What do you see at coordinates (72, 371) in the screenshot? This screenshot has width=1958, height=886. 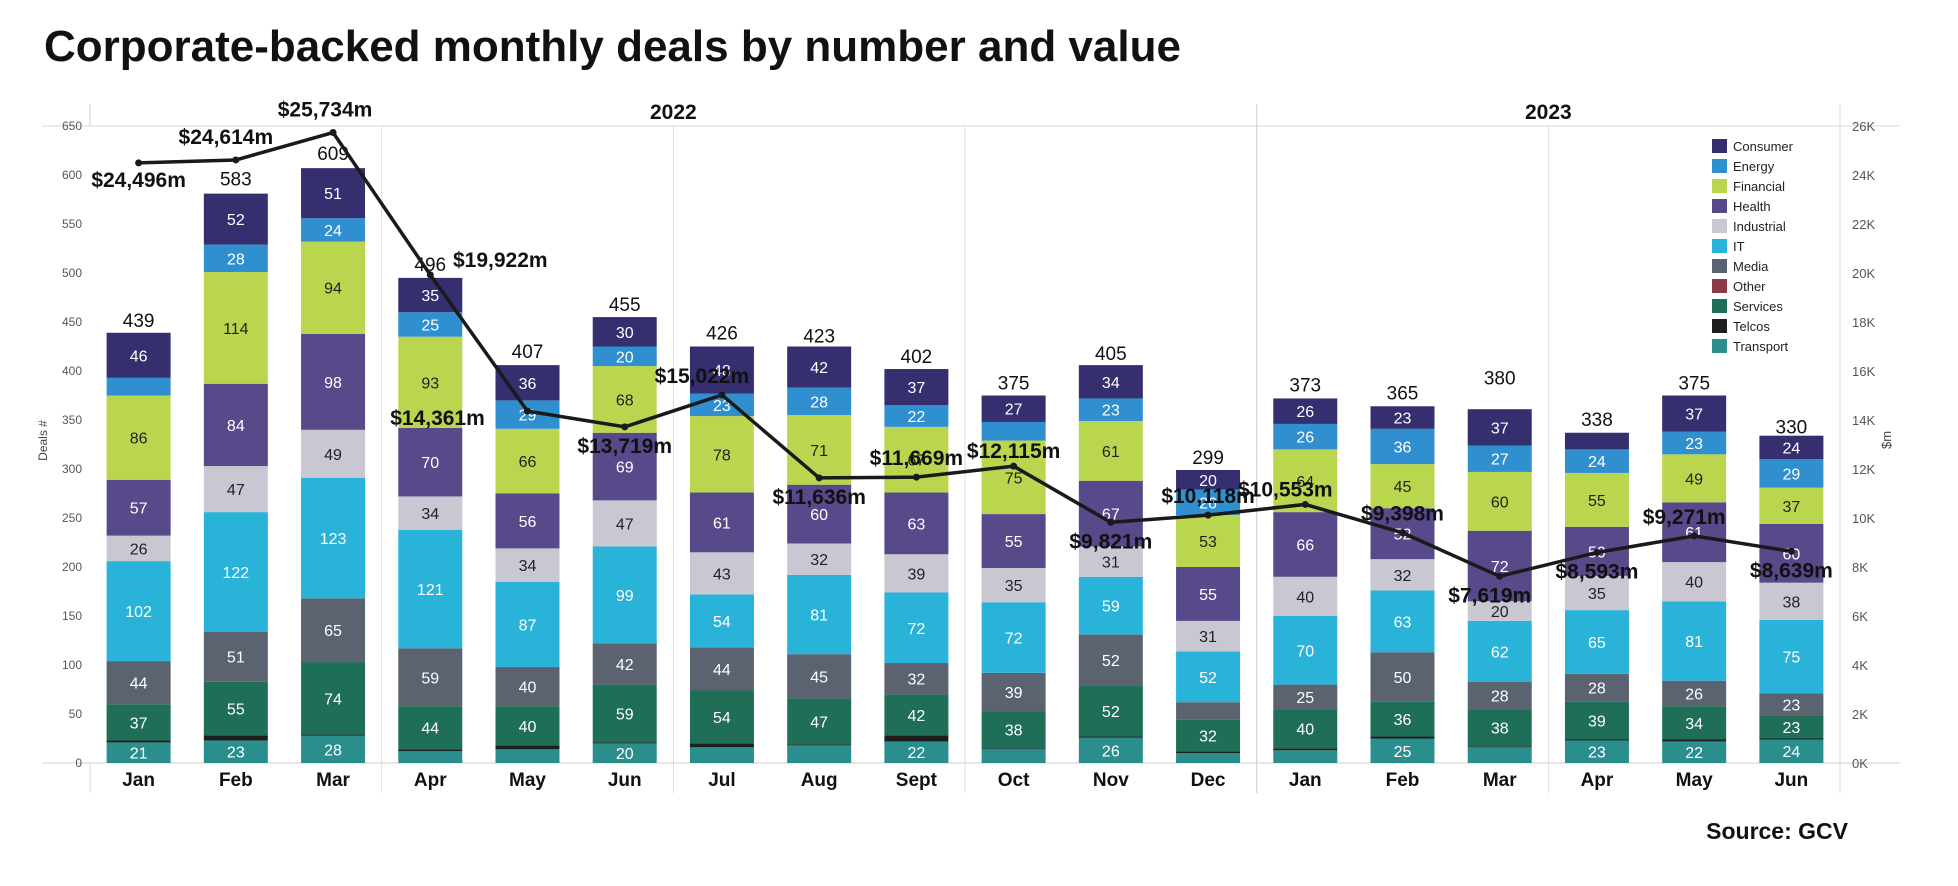 I see `y-tick-label: 400` at bounding box center [72, 371].